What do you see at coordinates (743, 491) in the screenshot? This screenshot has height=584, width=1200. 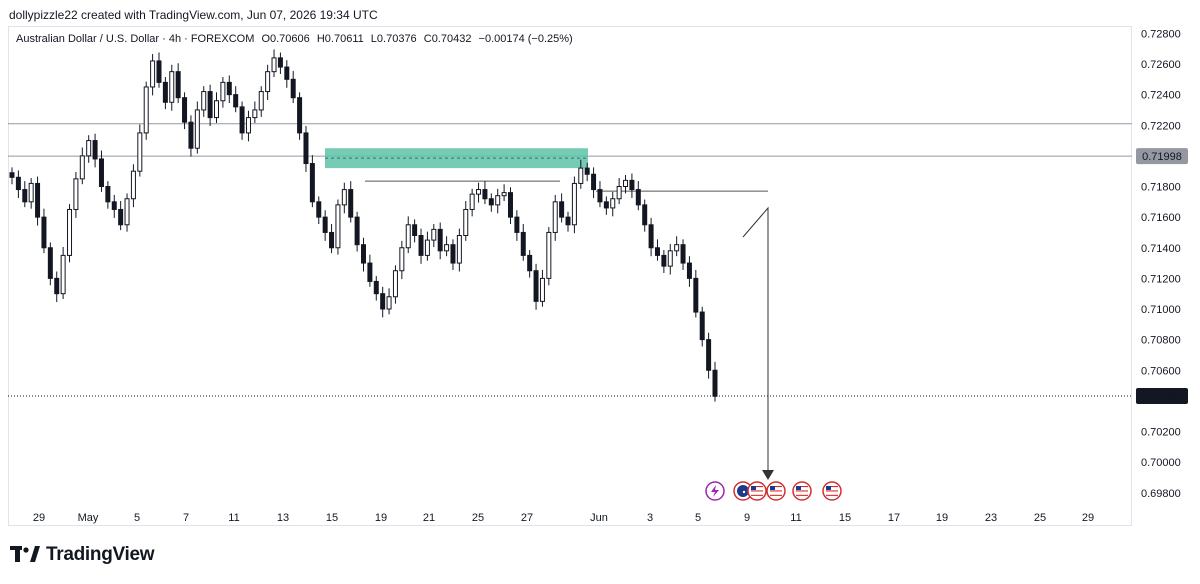 I see `au-flag-event-icon` at bounding box center [743, 491].